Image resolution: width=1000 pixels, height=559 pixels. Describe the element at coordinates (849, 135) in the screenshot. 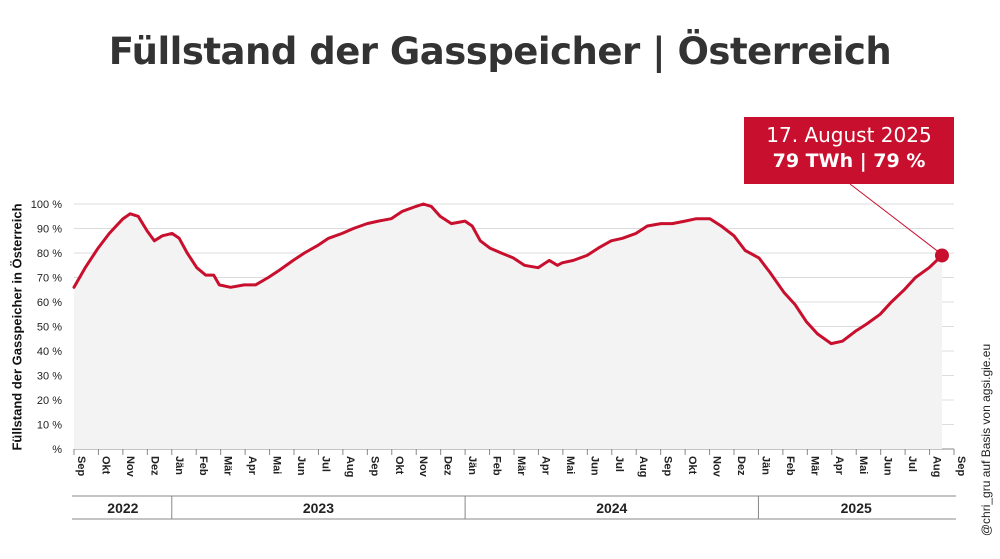

I see `callout-date: 17. August 2025` at that location.